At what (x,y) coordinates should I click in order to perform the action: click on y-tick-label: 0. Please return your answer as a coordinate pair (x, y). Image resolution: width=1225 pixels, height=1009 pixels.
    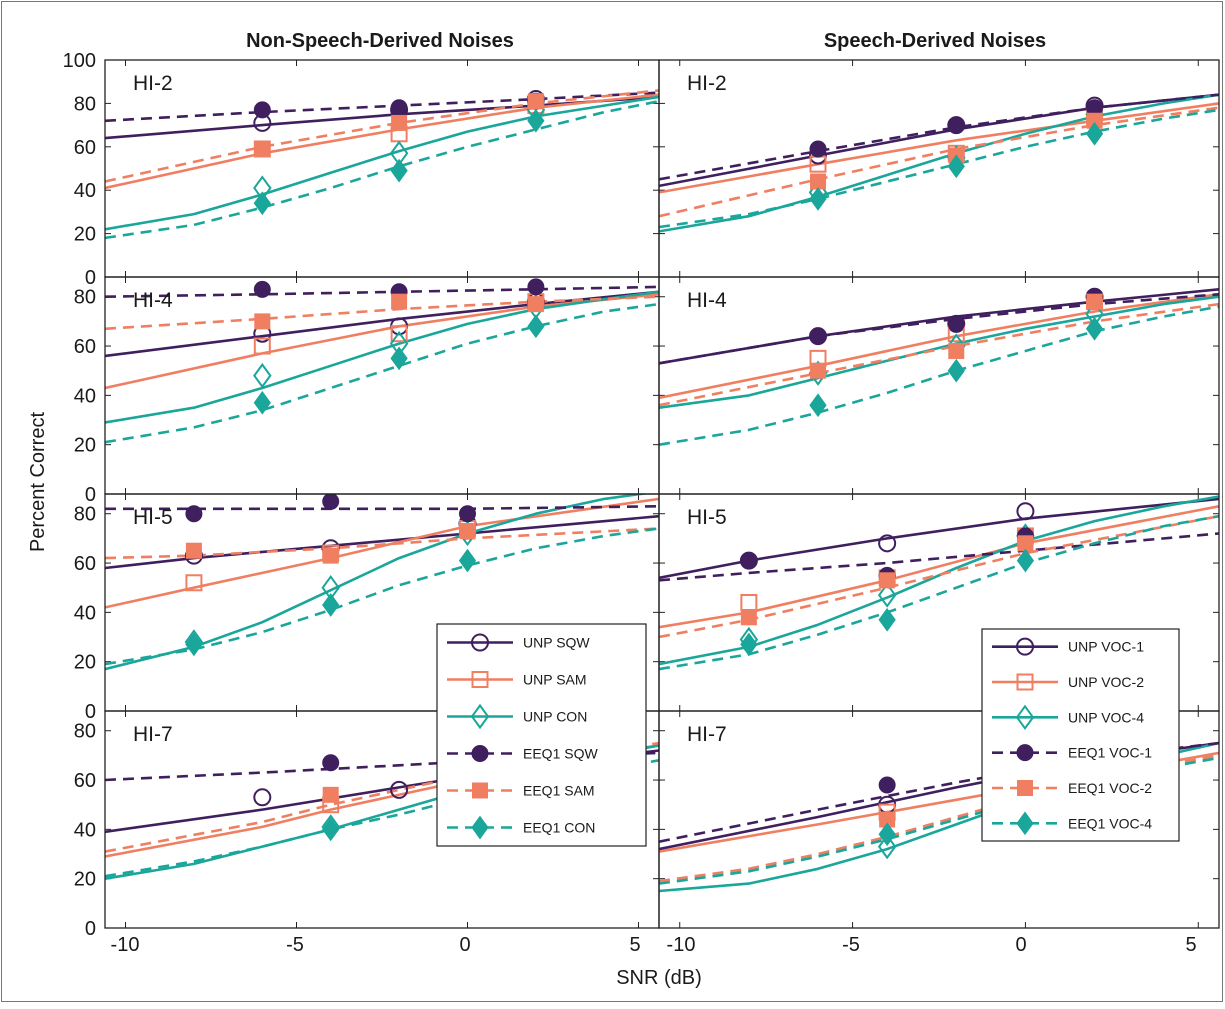
    Looking at the image, I should click on (90, 278).